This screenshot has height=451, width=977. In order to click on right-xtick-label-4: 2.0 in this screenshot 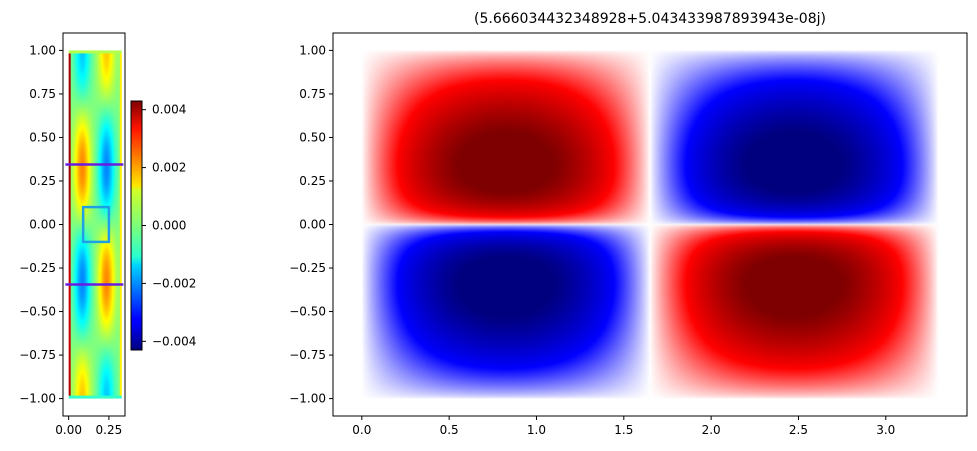, I will do `click(711, 430)`.